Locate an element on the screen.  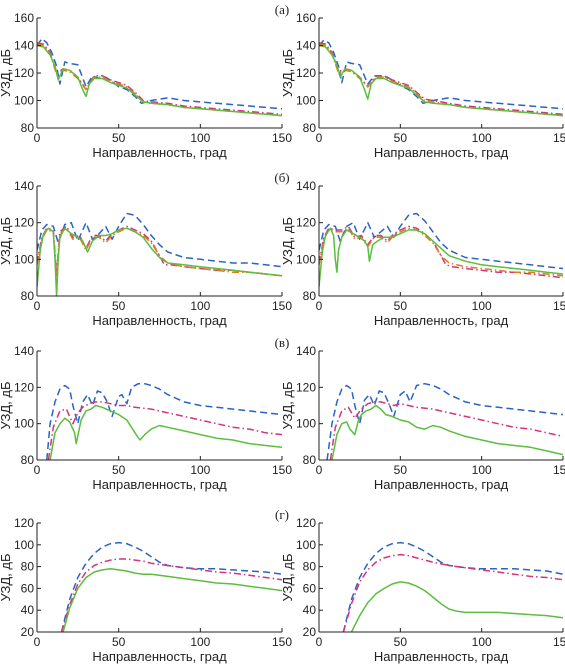
y-tick-label: 60 is located at coordinates (28, 588).